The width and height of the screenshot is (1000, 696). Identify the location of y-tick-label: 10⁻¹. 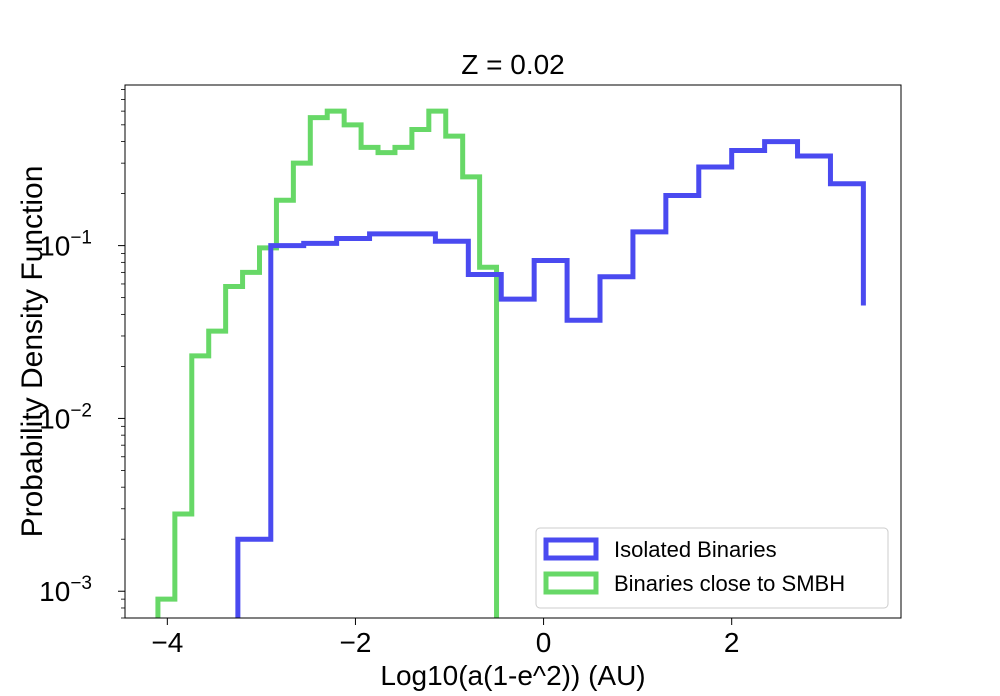
(65, 245).